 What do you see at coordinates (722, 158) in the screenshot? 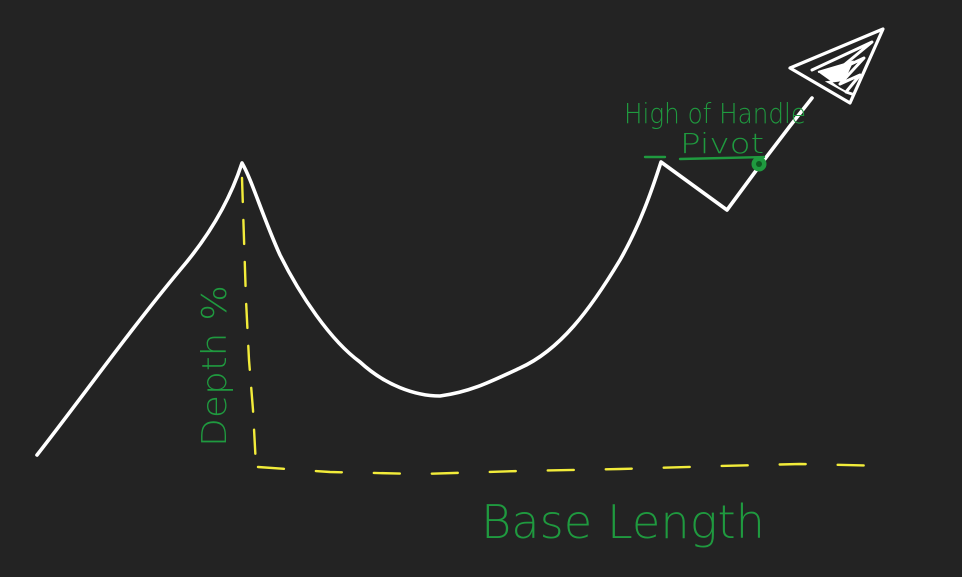
I see `pivot-underline` at bounding box center [722, 158].